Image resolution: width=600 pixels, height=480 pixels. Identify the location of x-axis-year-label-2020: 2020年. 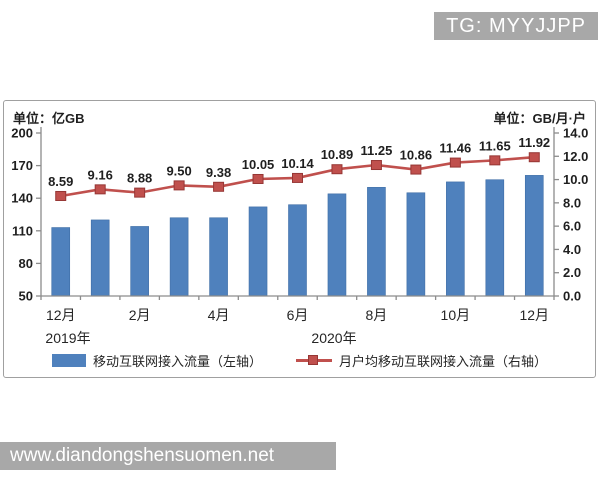
(334, 338).